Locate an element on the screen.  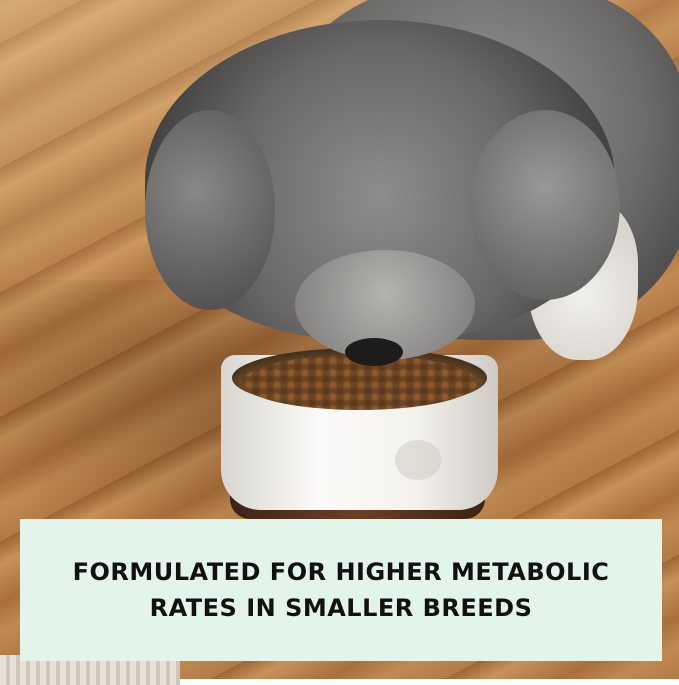
dog-nose is located at coordinates (374, 352).